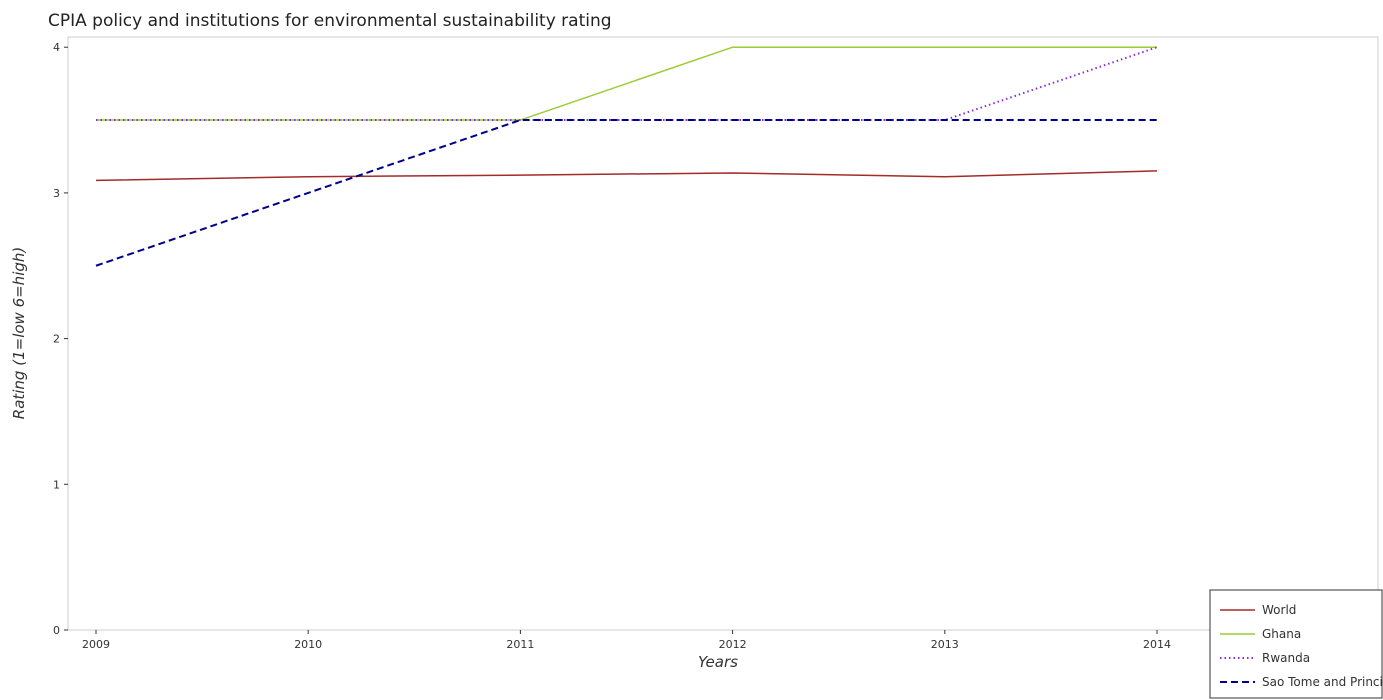 The image size is (1383, 700). I want to click on legend-label: Sao Tome and Principe, so click(1322, 682).